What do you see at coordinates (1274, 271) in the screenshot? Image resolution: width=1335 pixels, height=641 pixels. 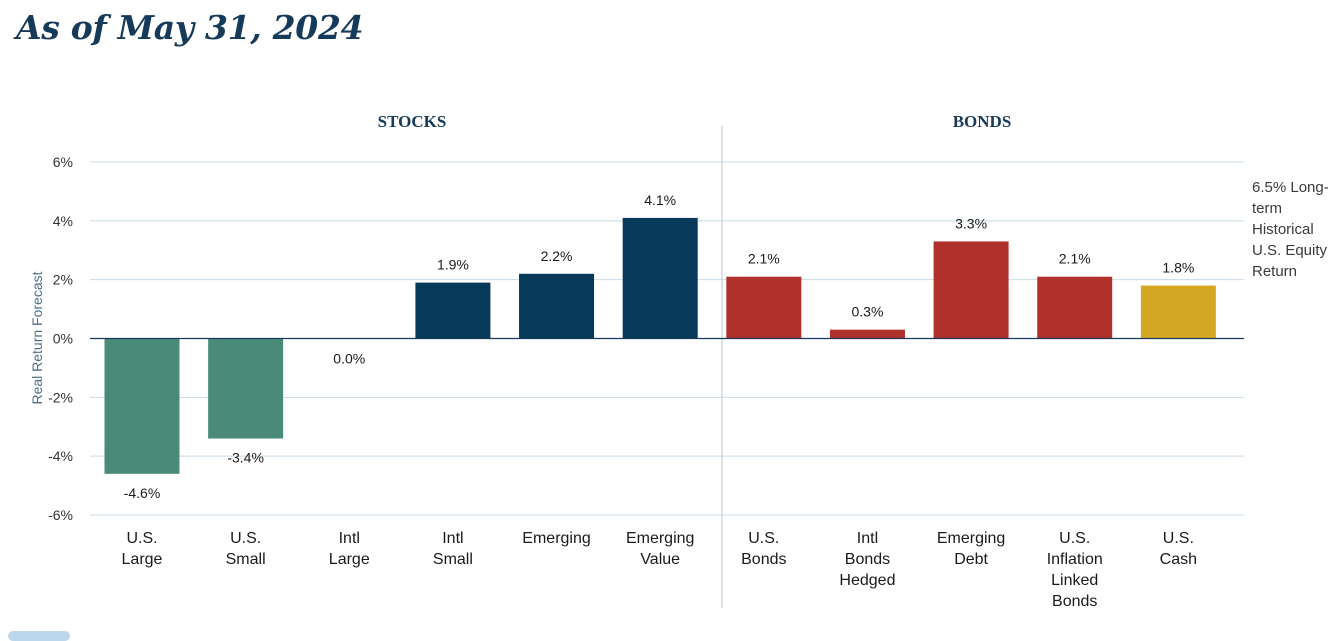 I see `annotation-line: Return` at bounding box center [1274, 271].